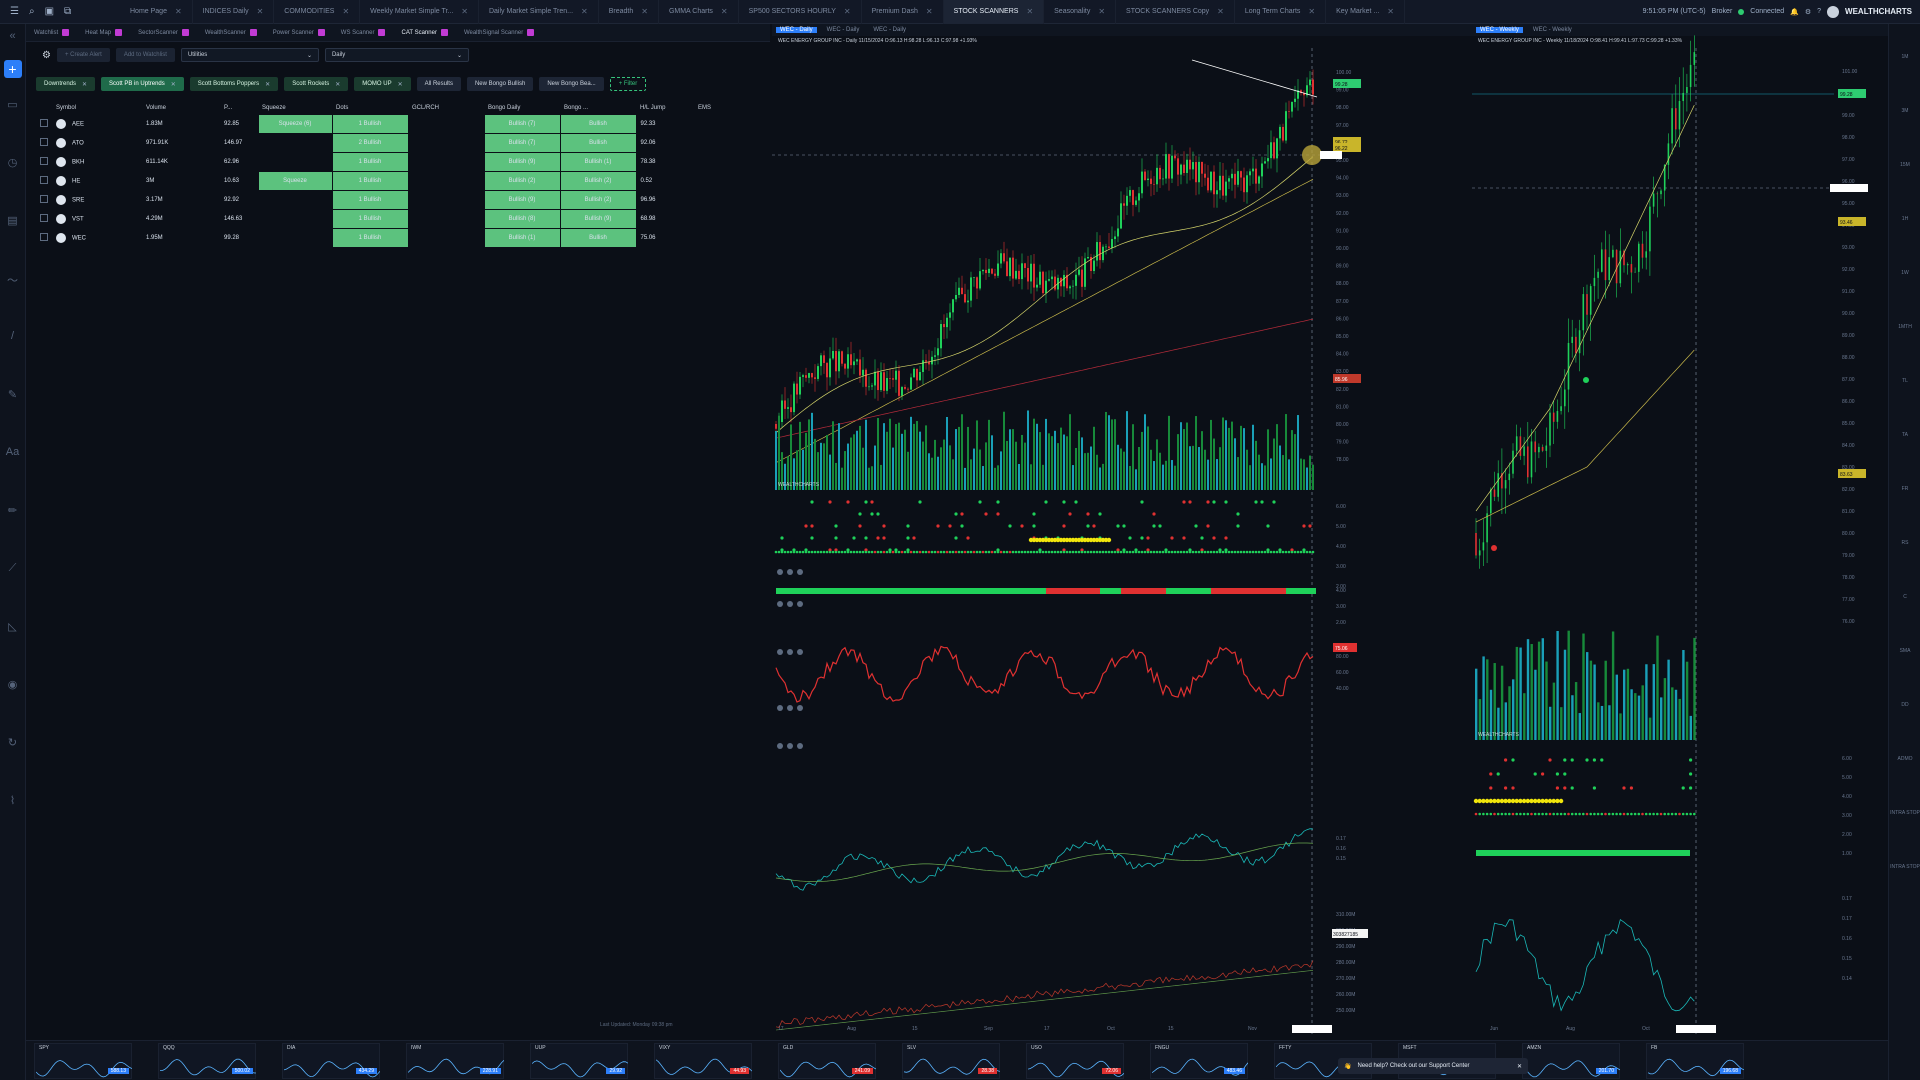  What do you see at coordinates (1905, 165) in the screenshot?
I see `timeframe-shortcut: 15M` at bounding box center [1905, 165].